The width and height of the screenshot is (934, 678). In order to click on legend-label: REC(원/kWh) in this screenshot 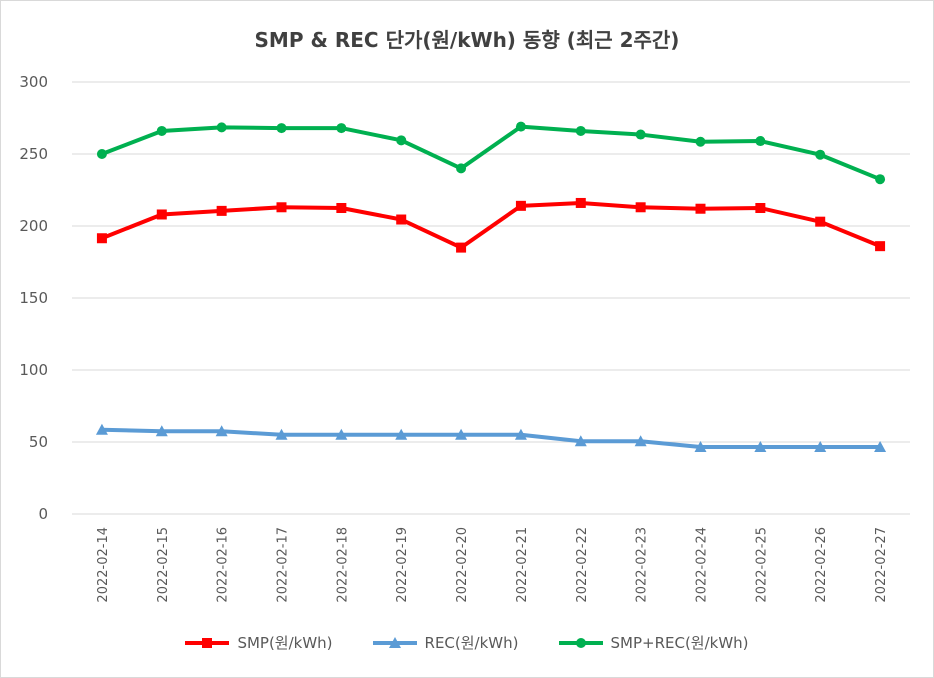, I will do `click(471, 643)`.